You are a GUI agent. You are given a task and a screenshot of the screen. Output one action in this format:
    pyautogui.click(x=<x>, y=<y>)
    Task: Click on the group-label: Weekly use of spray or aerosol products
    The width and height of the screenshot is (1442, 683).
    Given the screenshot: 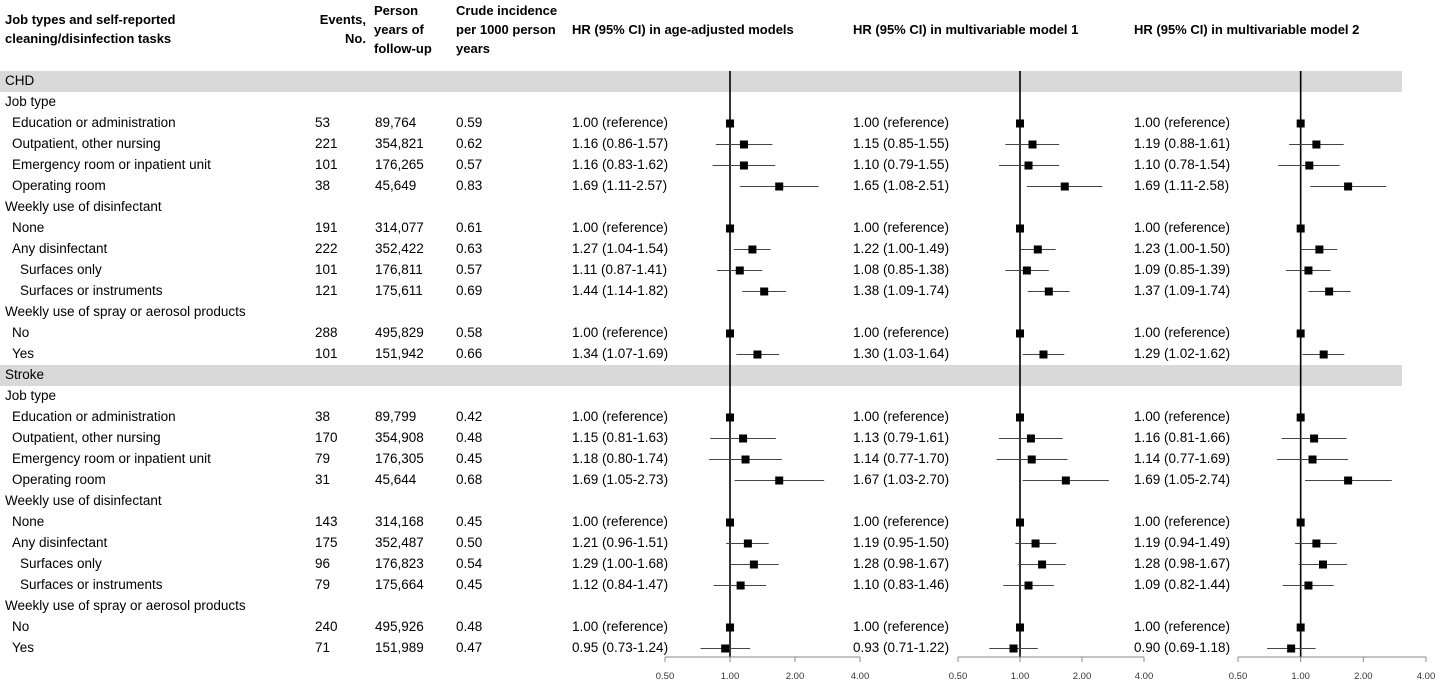 What is the action you would take?
    pyautogui.click(x=125, y=605)
    